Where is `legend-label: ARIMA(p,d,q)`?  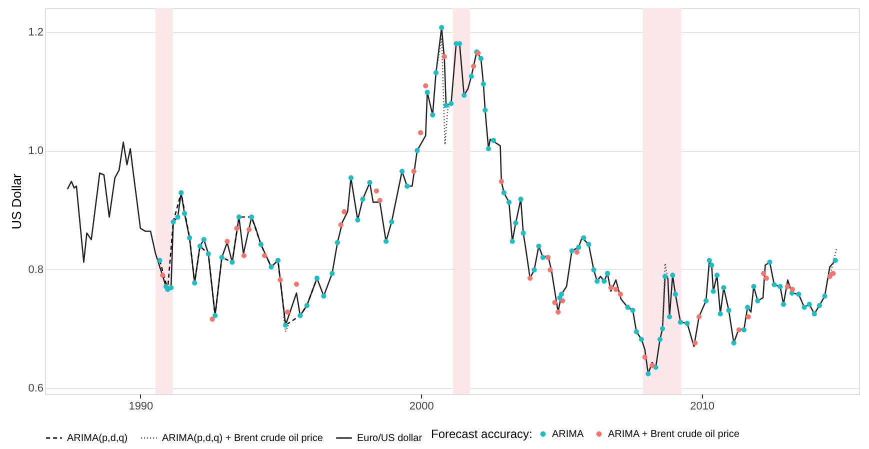
legend-label: ARIMA(p,d,q) is located at coordinates (97, 438).